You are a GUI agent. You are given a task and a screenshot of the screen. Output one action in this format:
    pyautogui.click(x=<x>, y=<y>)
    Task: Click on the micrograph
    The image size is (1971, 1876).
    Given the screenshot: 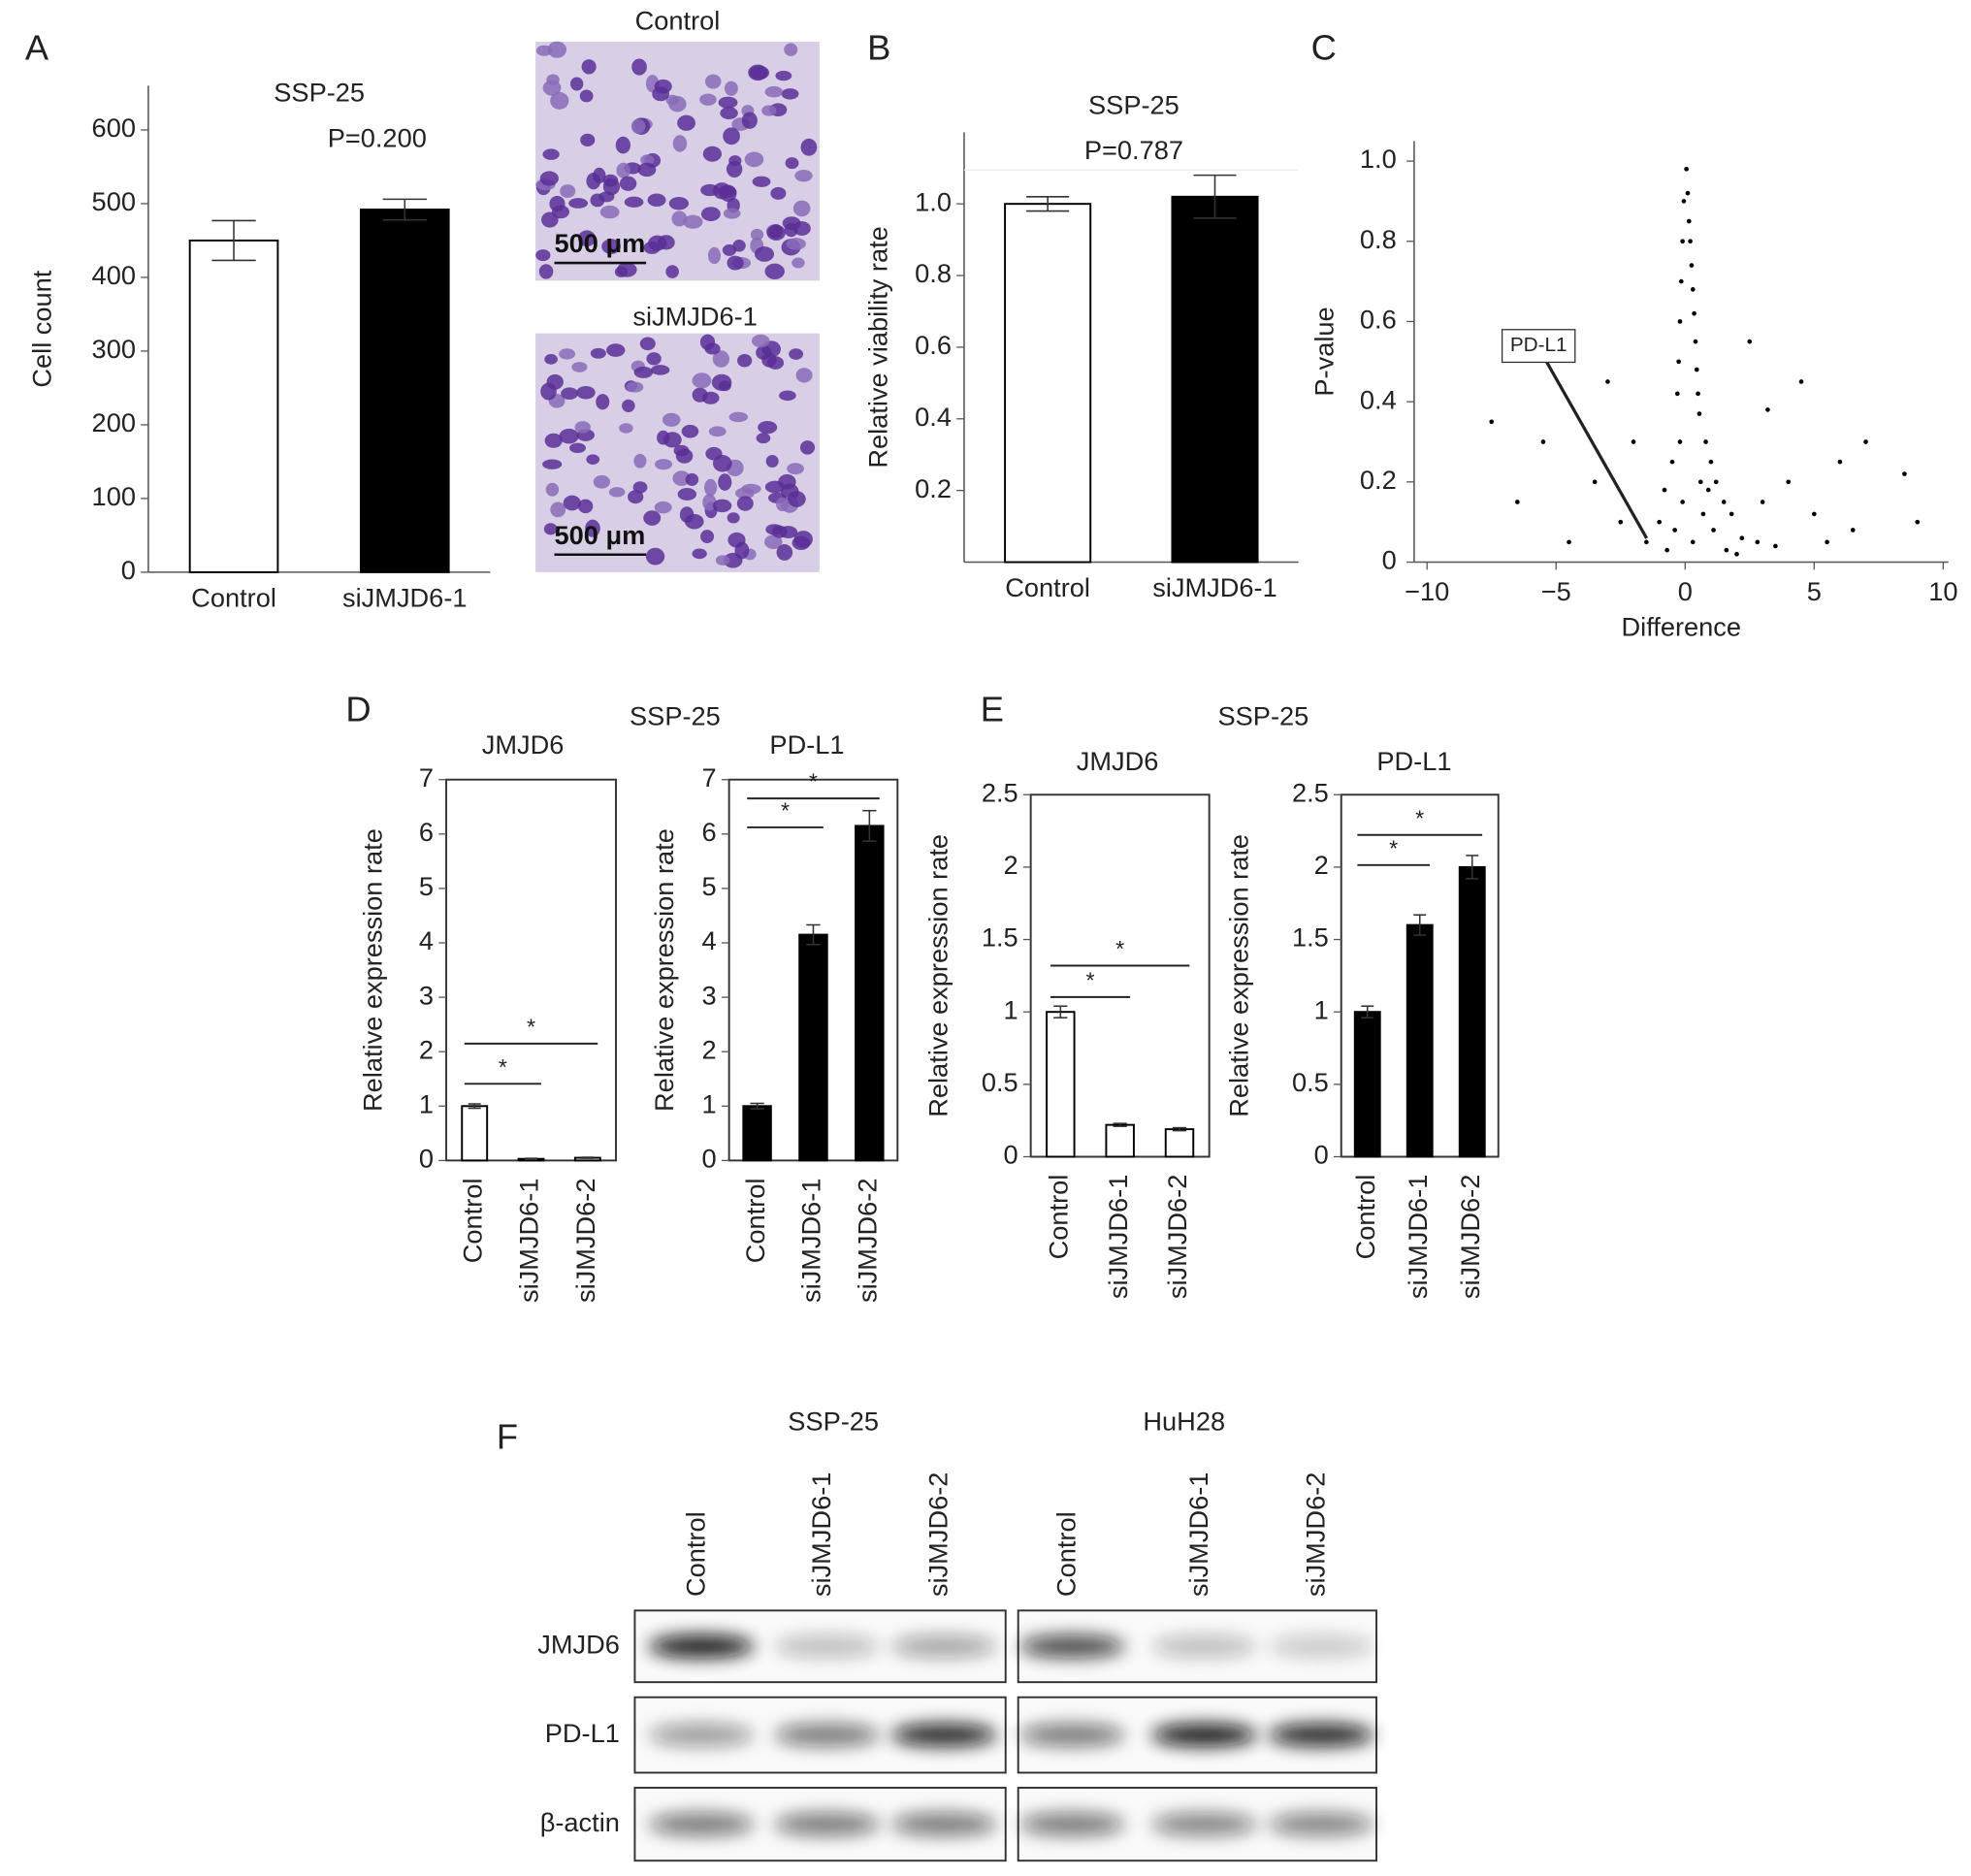 What is the action you would take?
    pyautogui.click(x=677, y=452)
    